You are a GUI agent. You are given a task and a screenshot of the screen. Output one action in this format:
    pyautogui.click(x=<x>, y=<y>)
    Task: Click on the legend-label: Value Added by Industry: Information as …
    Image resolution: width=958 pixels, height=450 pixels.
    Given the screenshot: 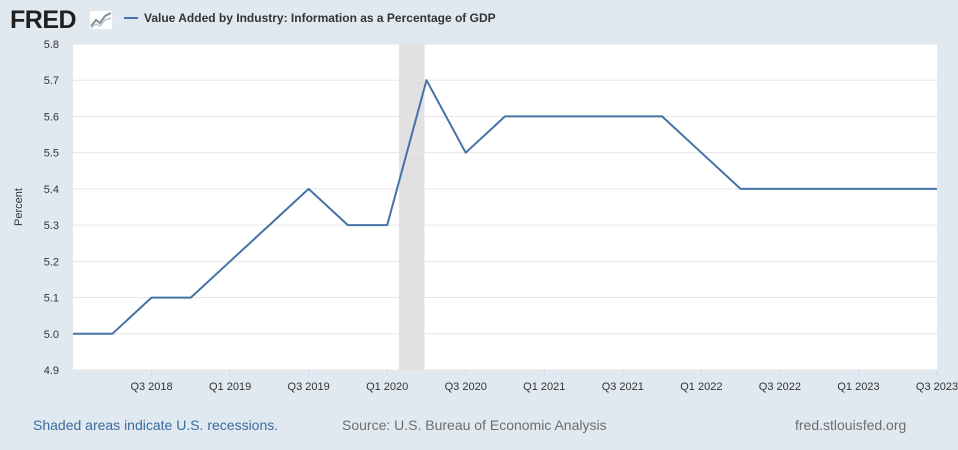 What is the action you would take?
    pyautogui.click(x=320, y=18)
    